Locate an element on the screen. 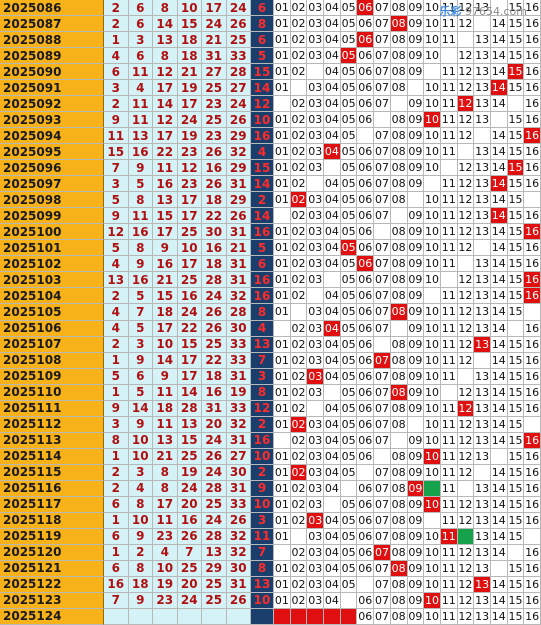 Image resolution: width=541 pixels, height=625 pixels. red-ball-number is located at coordinates (214, 616).